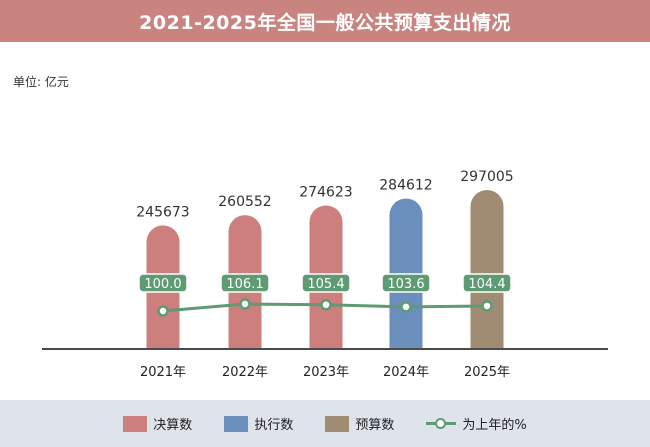  I want to click on title-bar: 2021-2025年全国一般公共预算支出情况, so click(325, 21).